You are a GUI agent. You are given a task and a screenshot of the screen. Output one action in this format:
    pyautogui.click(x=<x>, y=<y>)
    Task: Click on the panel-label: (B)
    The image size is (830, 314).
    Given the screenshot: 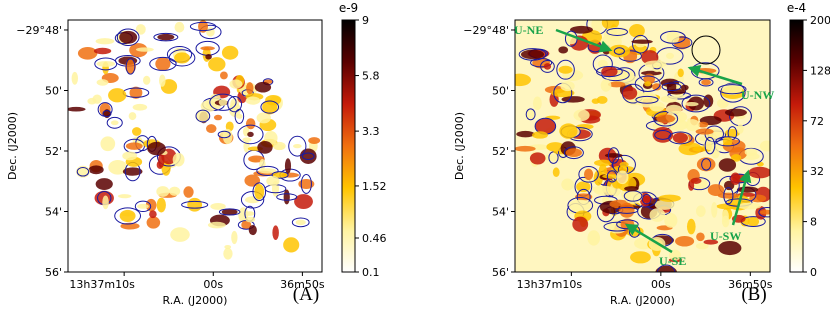 What is the action you would take?
    pyautogui.click(x=753, y=294)
    